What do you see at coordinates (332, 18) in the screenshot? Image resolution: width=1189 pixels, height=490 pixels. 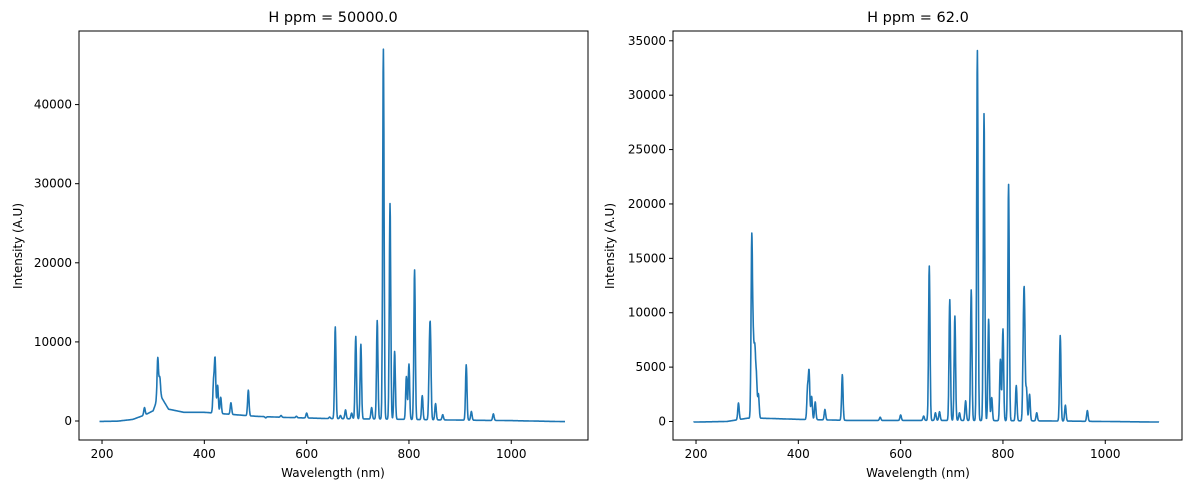 I see `left-chart-title: H ppm = 50000.0` at bounding box center [332, 18].